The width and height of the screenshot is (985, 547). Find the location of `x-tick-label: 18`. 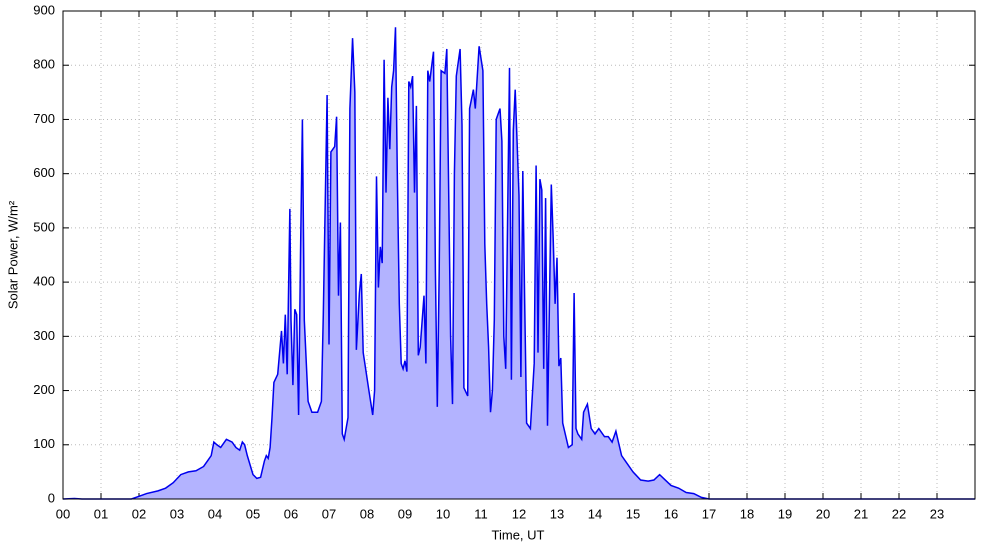

x-tick-label: 18 is located at coordinates (747, 513).